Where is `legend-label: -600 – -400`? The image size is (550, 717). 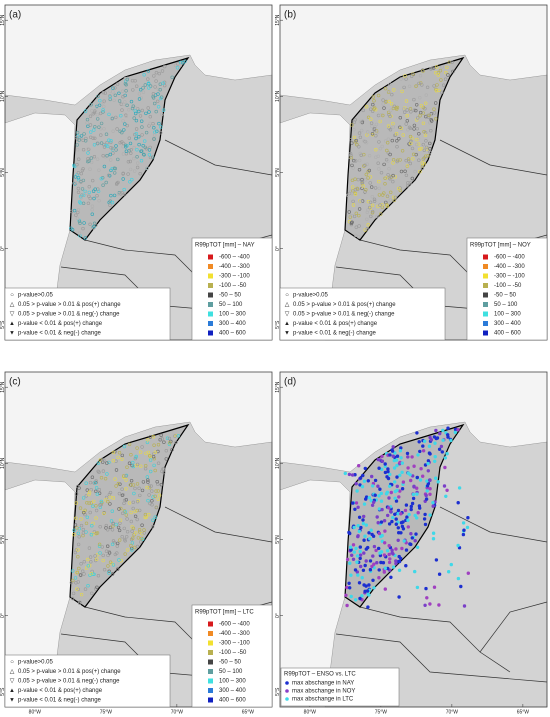
legend-label: -600 – -400 is located at coordinates (509, 258).